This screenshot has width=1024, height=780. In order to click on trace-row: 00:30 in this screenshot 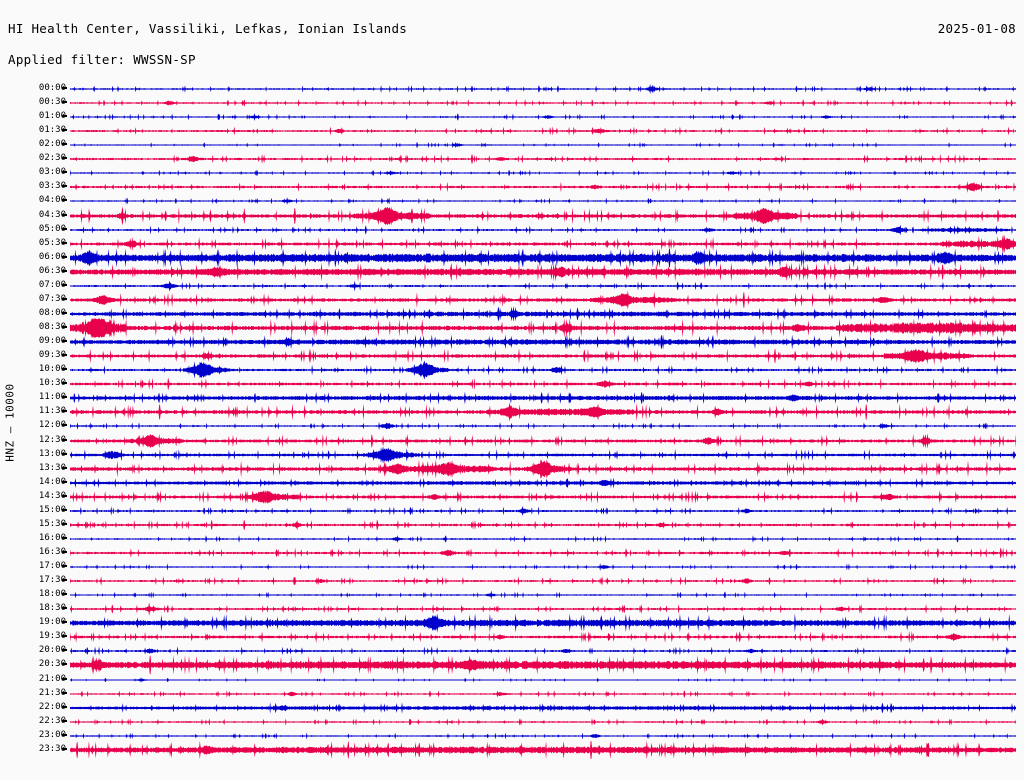, I will do `click(512, 105)`.